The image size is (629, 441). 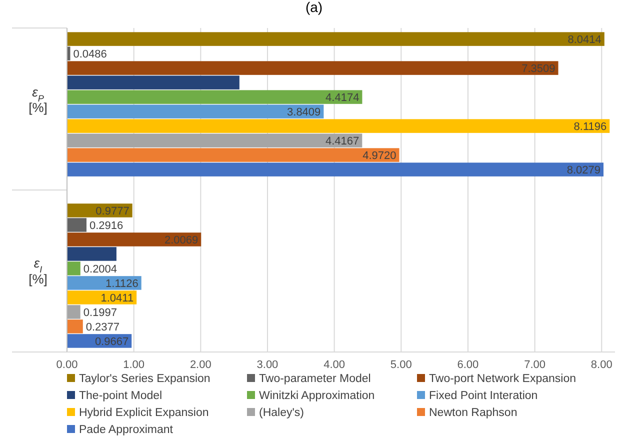 What do you see at coordinates (122, 284) in the screenshot?
I see `data-label: 1.1126` at bounding box center [122, 284].